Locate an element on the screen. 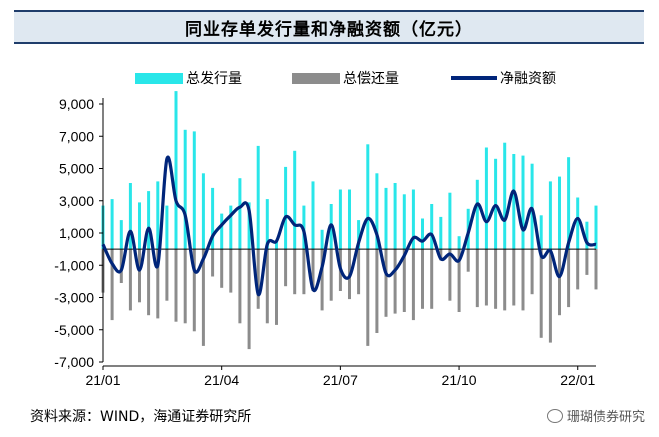  legend-label-repayment: 总偿还量 is located at coordinates (371, 78).